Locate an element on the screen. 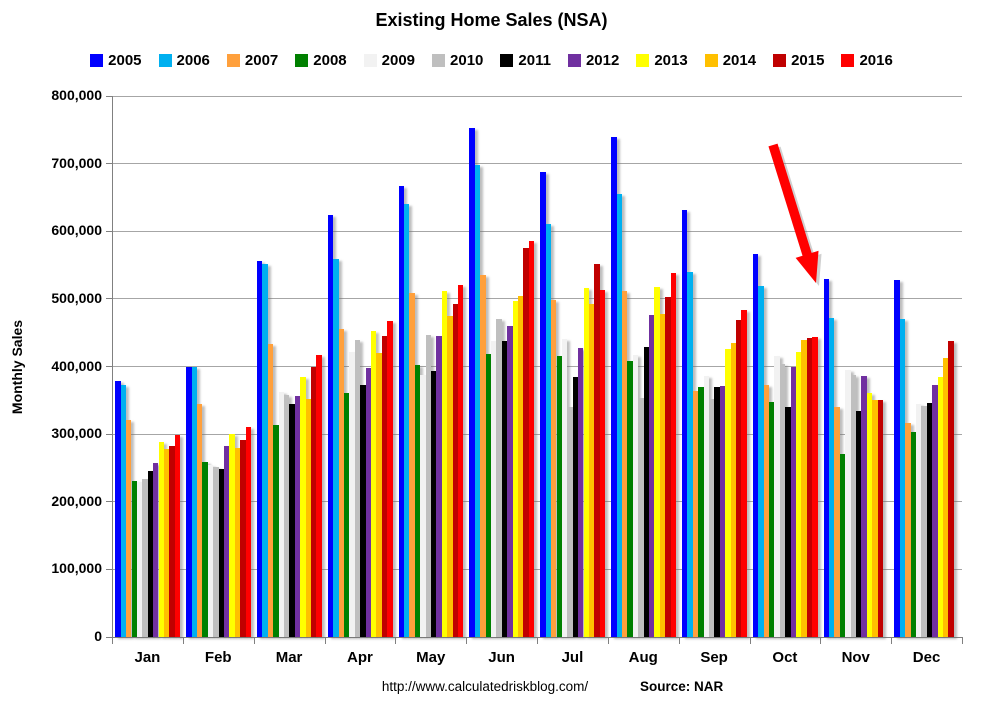 This screenshot has height=708, width=983. bar-2010-Oct is located at coordinates (782, 500).